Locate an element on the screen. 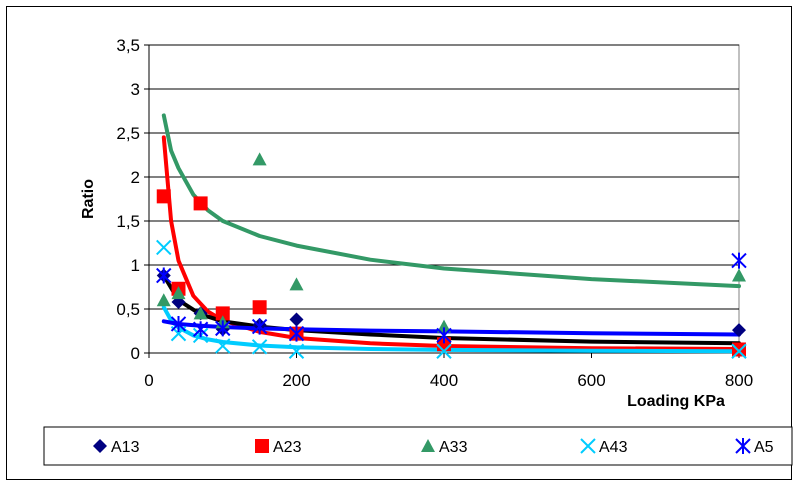 This screenshot has height=486, width=798. legend-label-a53: A5 is located at coordinates (764, 447).